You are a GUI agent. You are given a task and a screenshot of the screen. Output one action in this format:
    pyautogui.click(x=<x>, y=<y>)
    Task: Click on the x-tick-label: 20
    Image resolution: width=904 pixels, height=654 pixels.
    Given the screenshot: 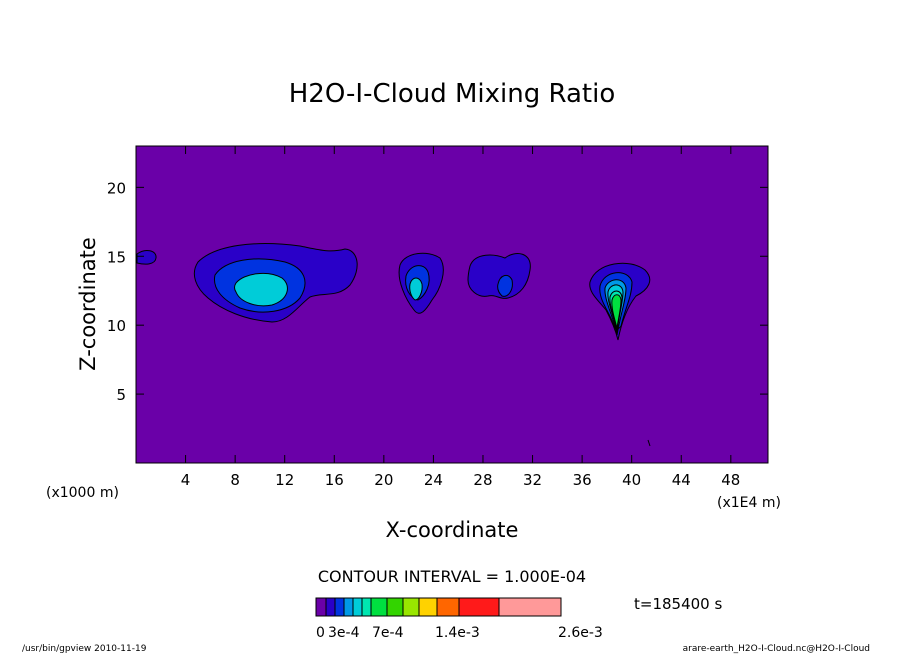 What is the action you would take?
    pyautogui.click(x=383, y=480)
    